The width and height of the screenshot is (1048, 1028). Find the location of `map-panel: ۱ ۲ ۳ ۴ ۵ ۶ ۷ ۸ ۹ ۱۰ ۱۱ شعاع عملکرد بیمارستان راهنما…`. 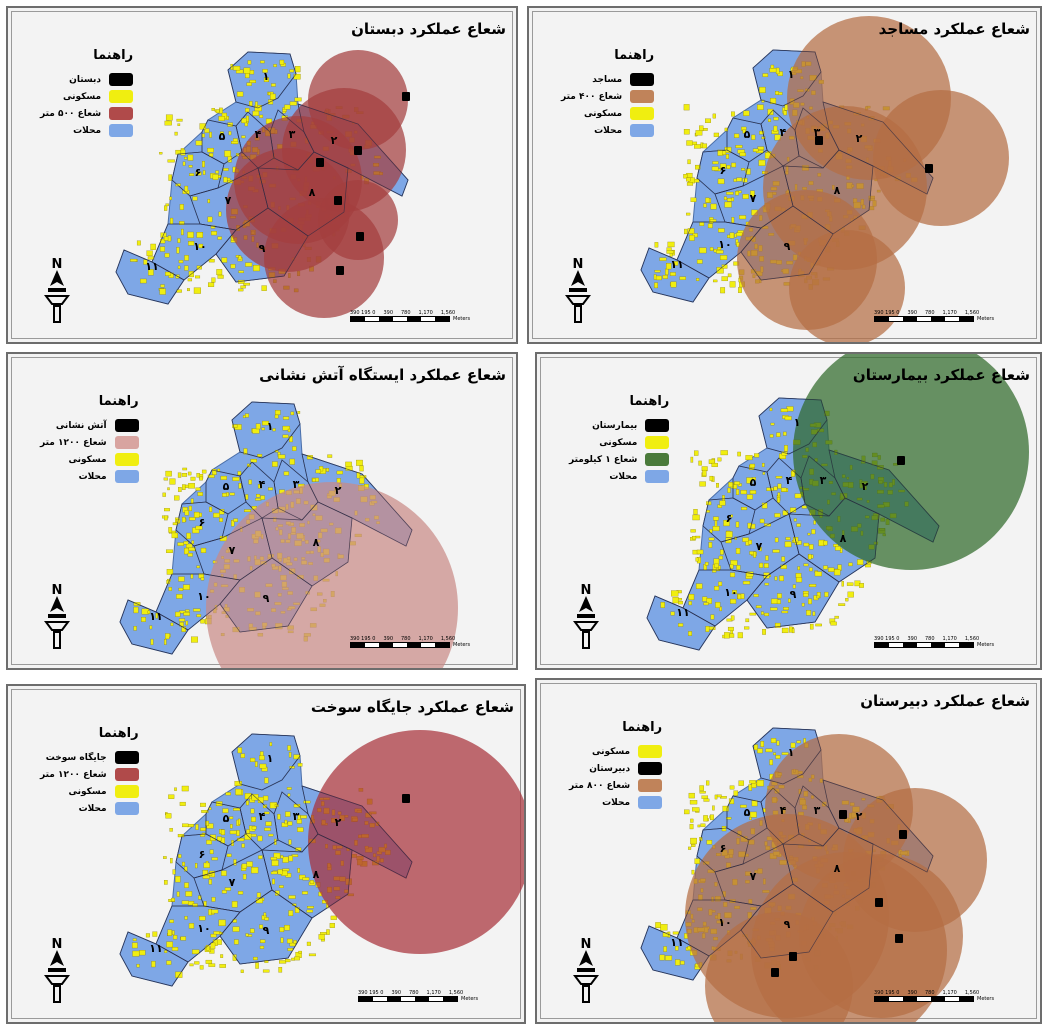

map-panel: ۱ ۲ ۳ ۴ ۵ ۶ ۷ ۸ ۹ ۱۰ ۱۱ شعاع عملکرد بیمارستان راهنما… is located at coordinates (788, 511).